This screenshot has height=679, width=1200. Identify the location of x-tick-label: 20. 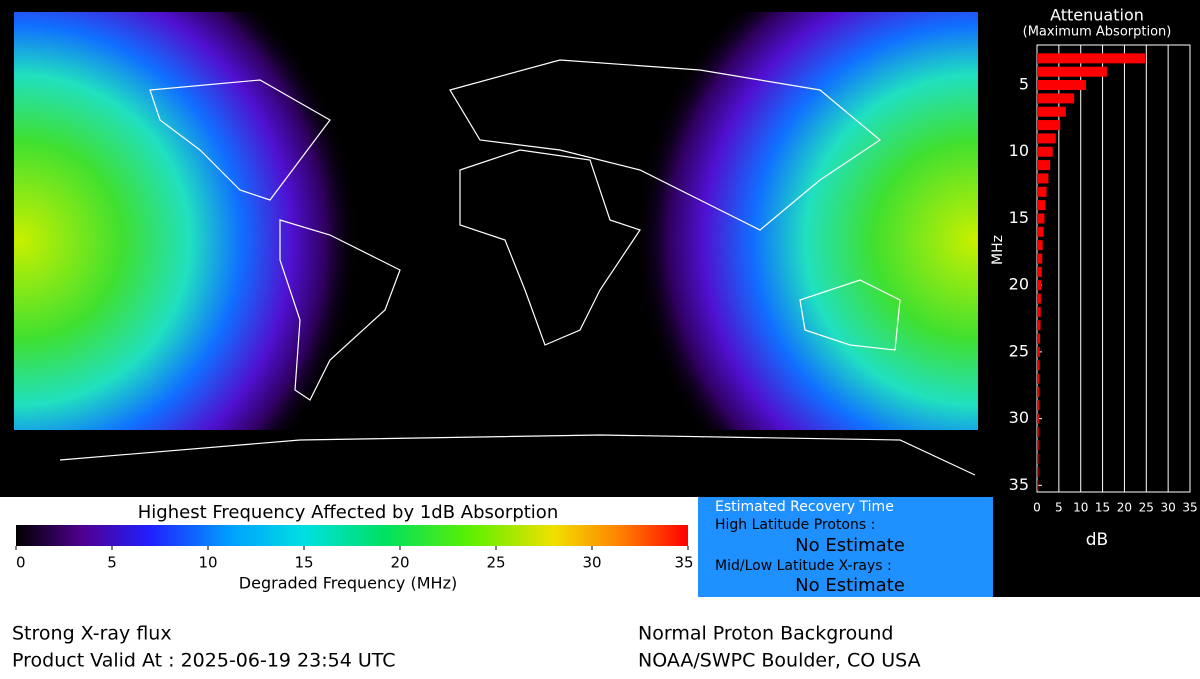
(1124, 508).